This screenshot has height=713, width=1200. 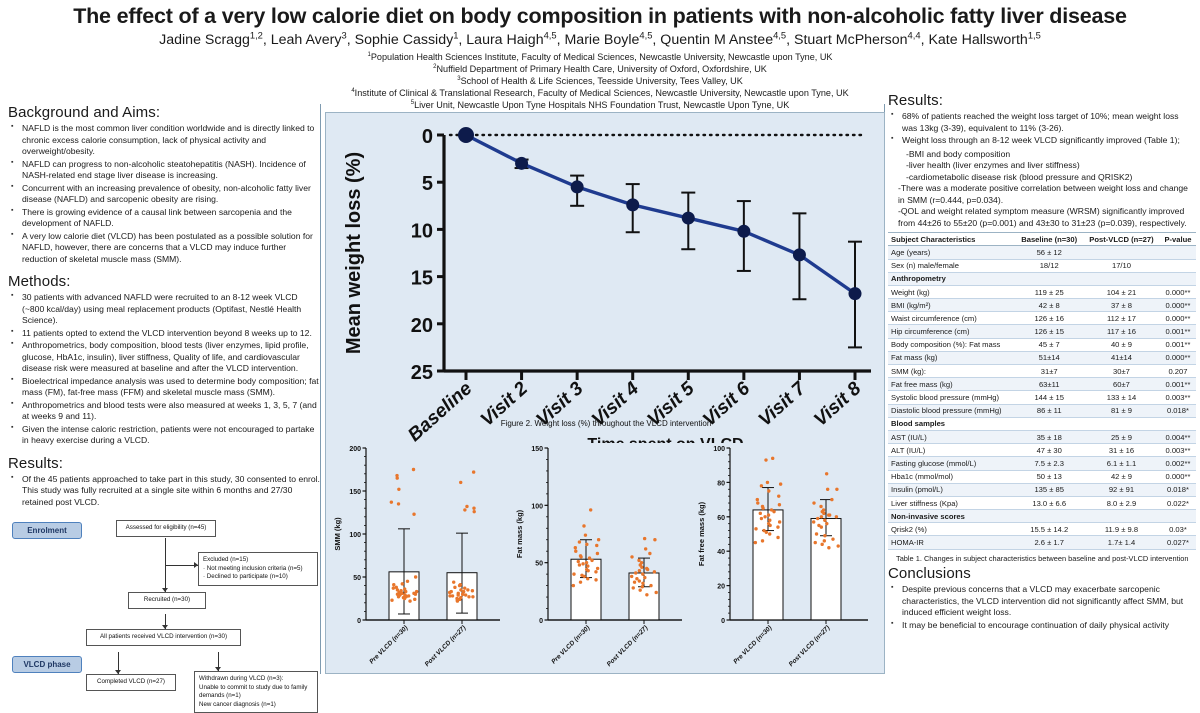 I want to click on y-axis-label: Fat free mass (kg), so click(x=701, y=533).